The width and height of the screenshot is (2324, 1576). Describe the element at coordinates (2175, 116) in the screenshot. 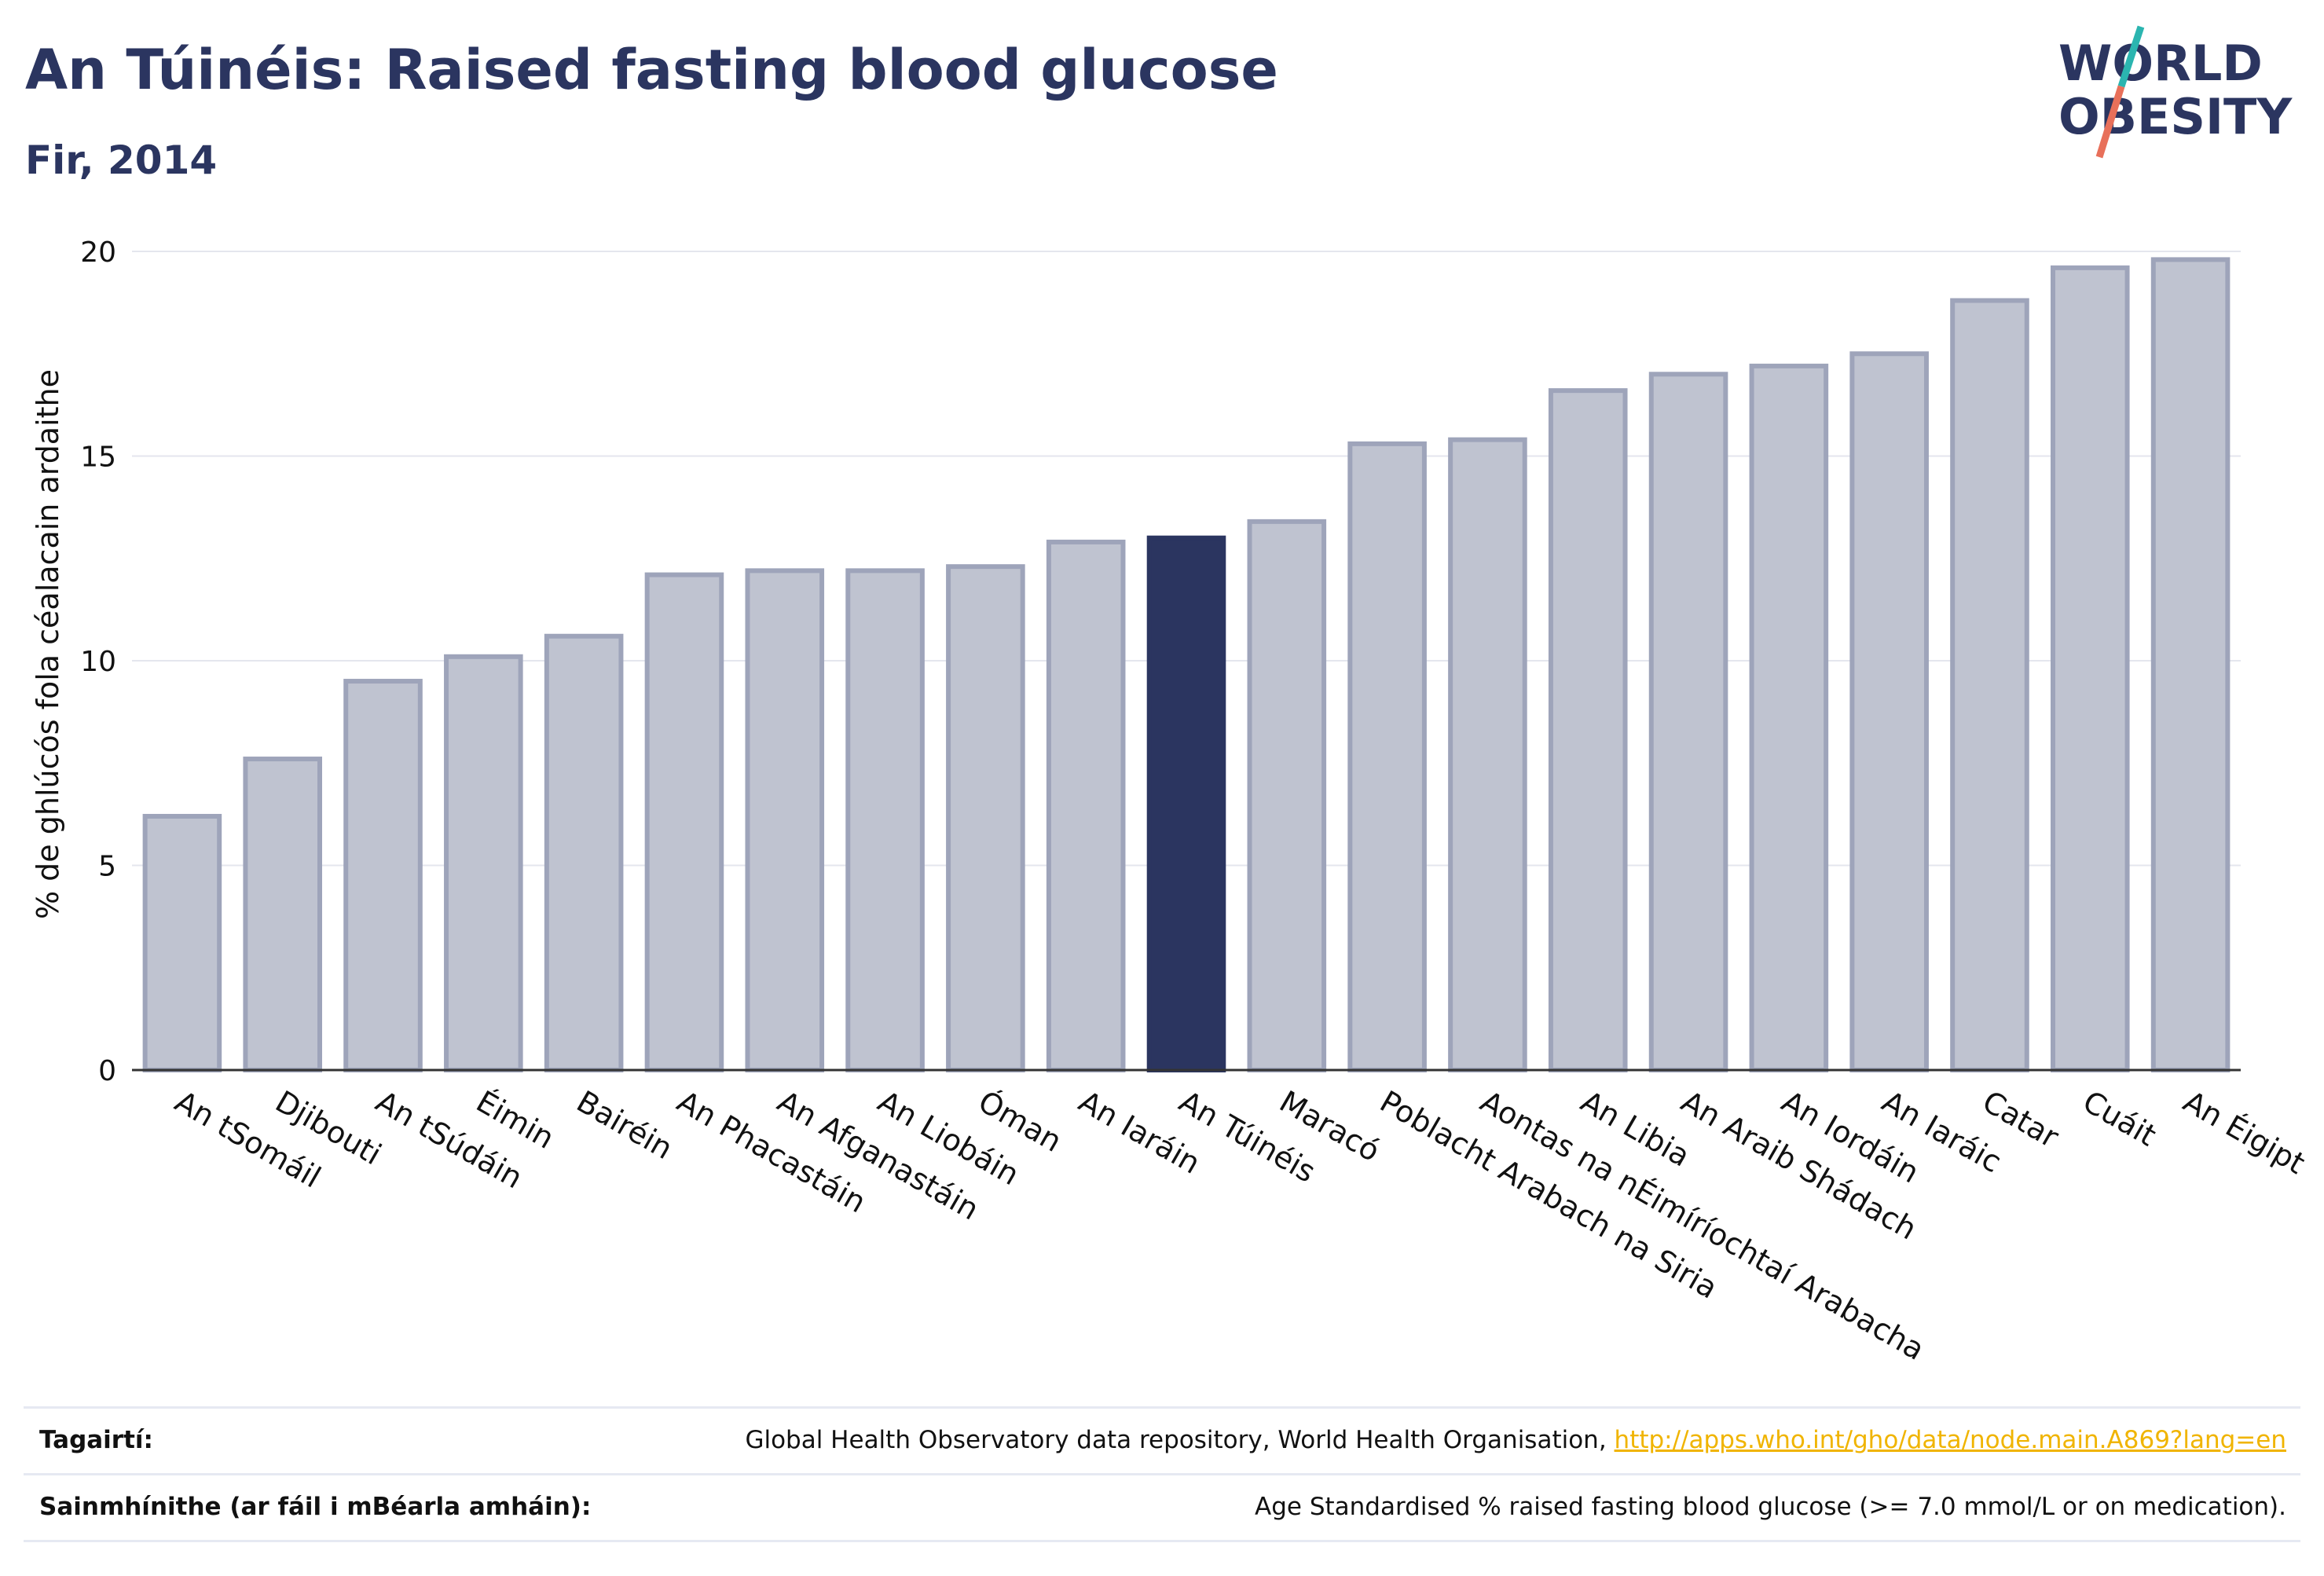

I see `logo-text-obesity: OBESITY` at that location.